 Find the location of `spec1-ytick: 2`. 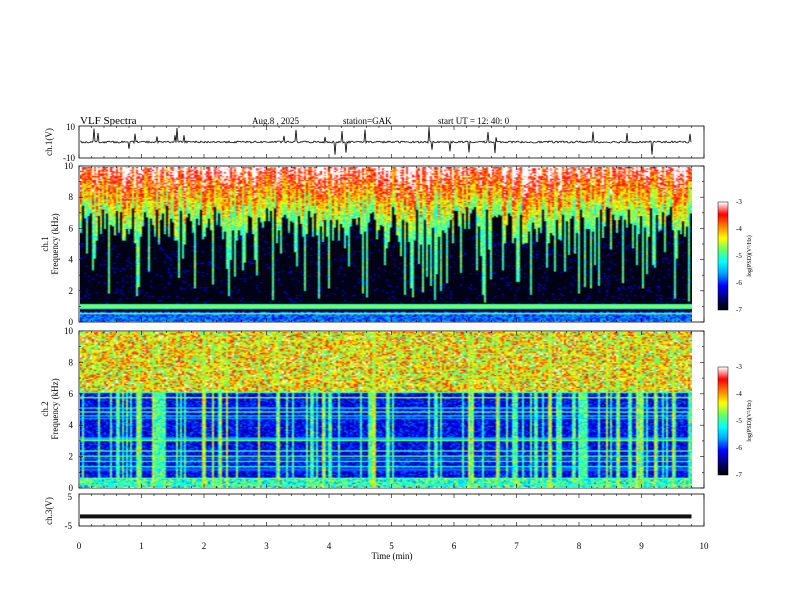

spec1-ytick: 2 is located at coordinates (71, 291).